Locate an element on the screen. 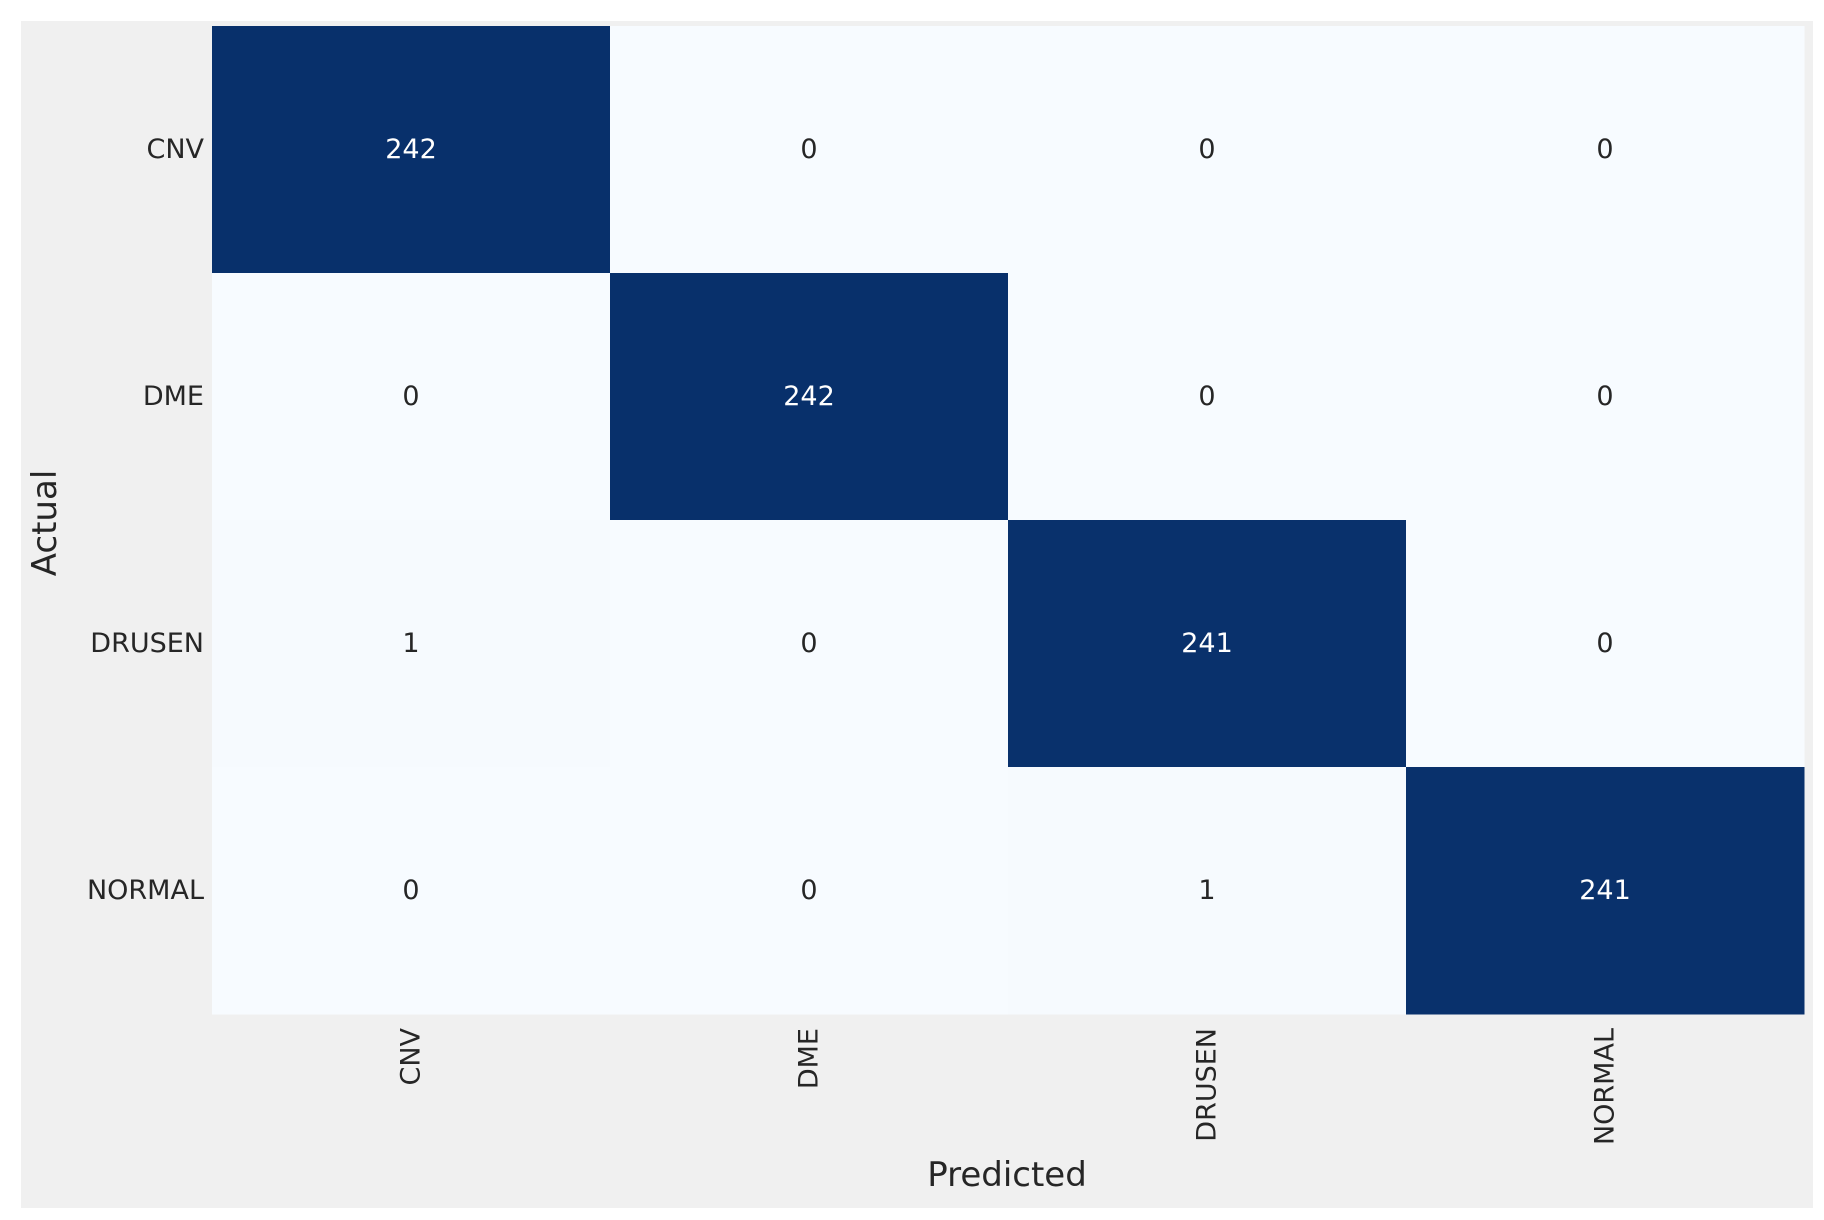 This screenshot has height=1220, width=1824. y-tick-label-normal: NORMAL is located at coordinates (145, 890).